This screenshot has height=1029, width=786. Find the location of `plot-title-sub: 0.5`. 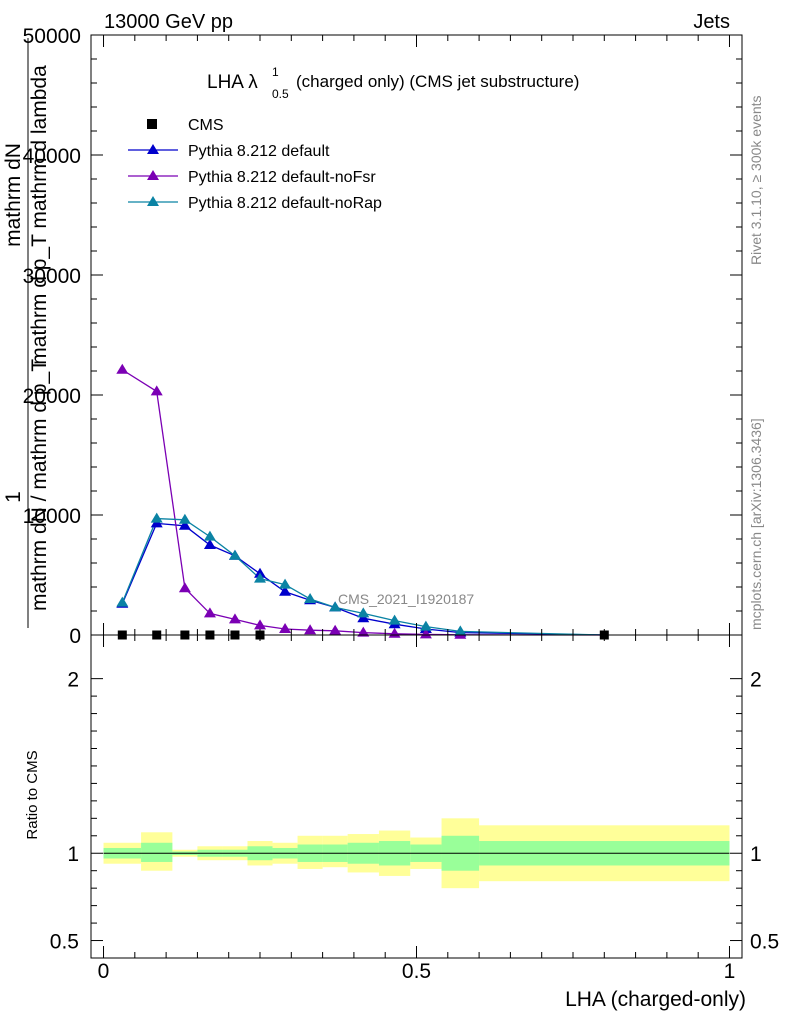

plot-title-sub: 0.5 is located at coordinates (280, 94).